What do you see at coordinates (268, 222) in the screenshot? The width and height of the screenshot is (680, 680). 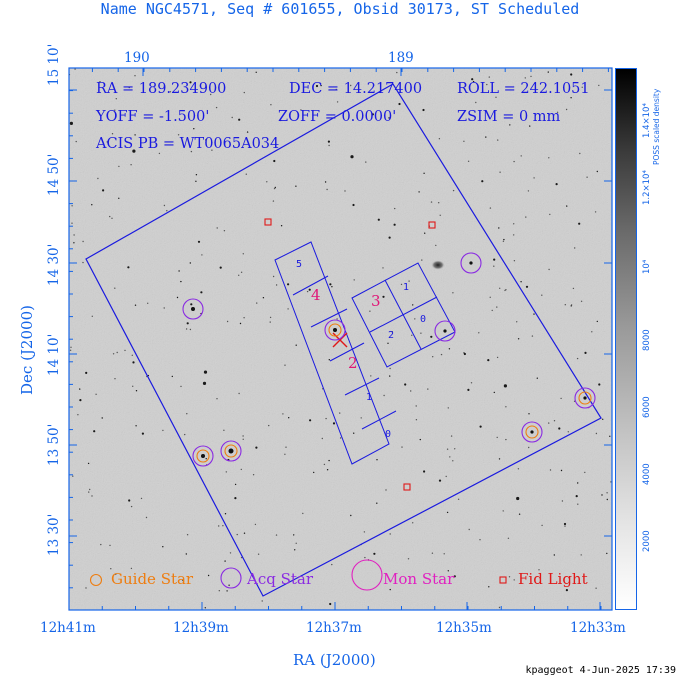 I see `fid-light-square` at bounding box center [268, 222].